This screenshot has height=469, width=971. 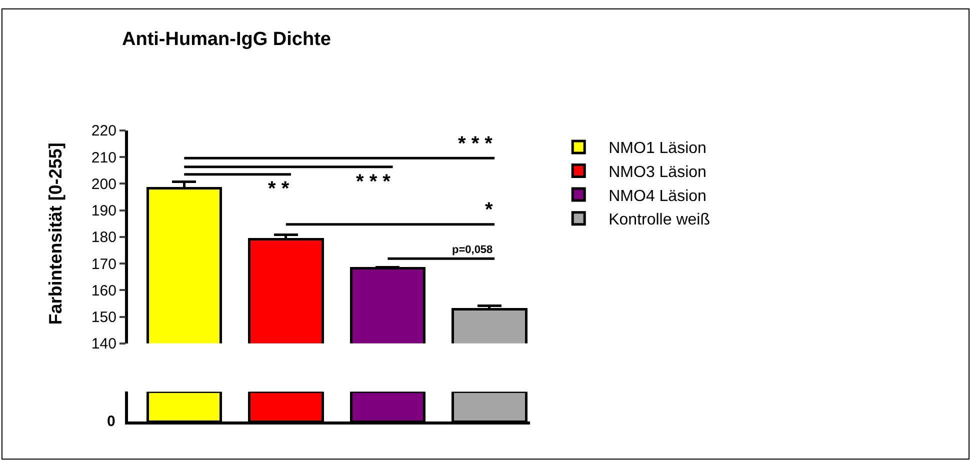 I want to click on chart-title: Anti-Human-IgG Dichte, so click(x=226, y=39).